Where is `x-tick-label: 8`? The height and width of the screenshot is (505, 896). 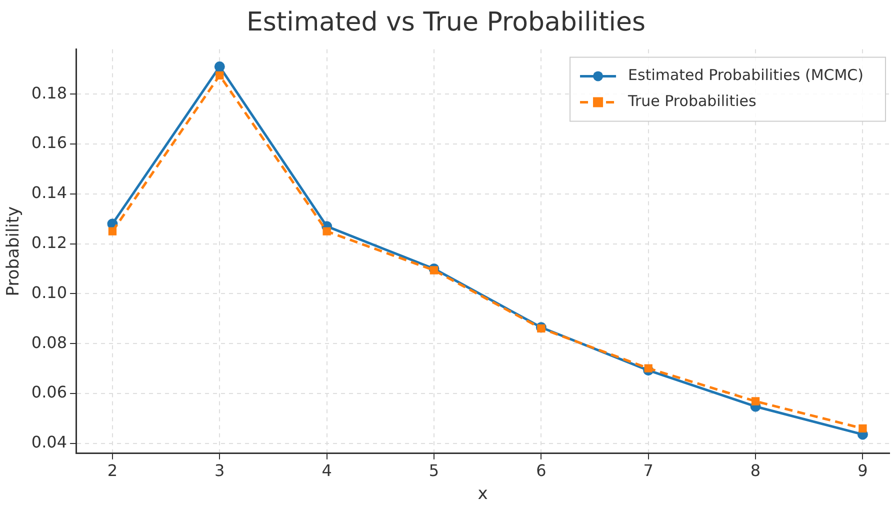 x-tick-label: 8 is located at coordinates (755, 470).